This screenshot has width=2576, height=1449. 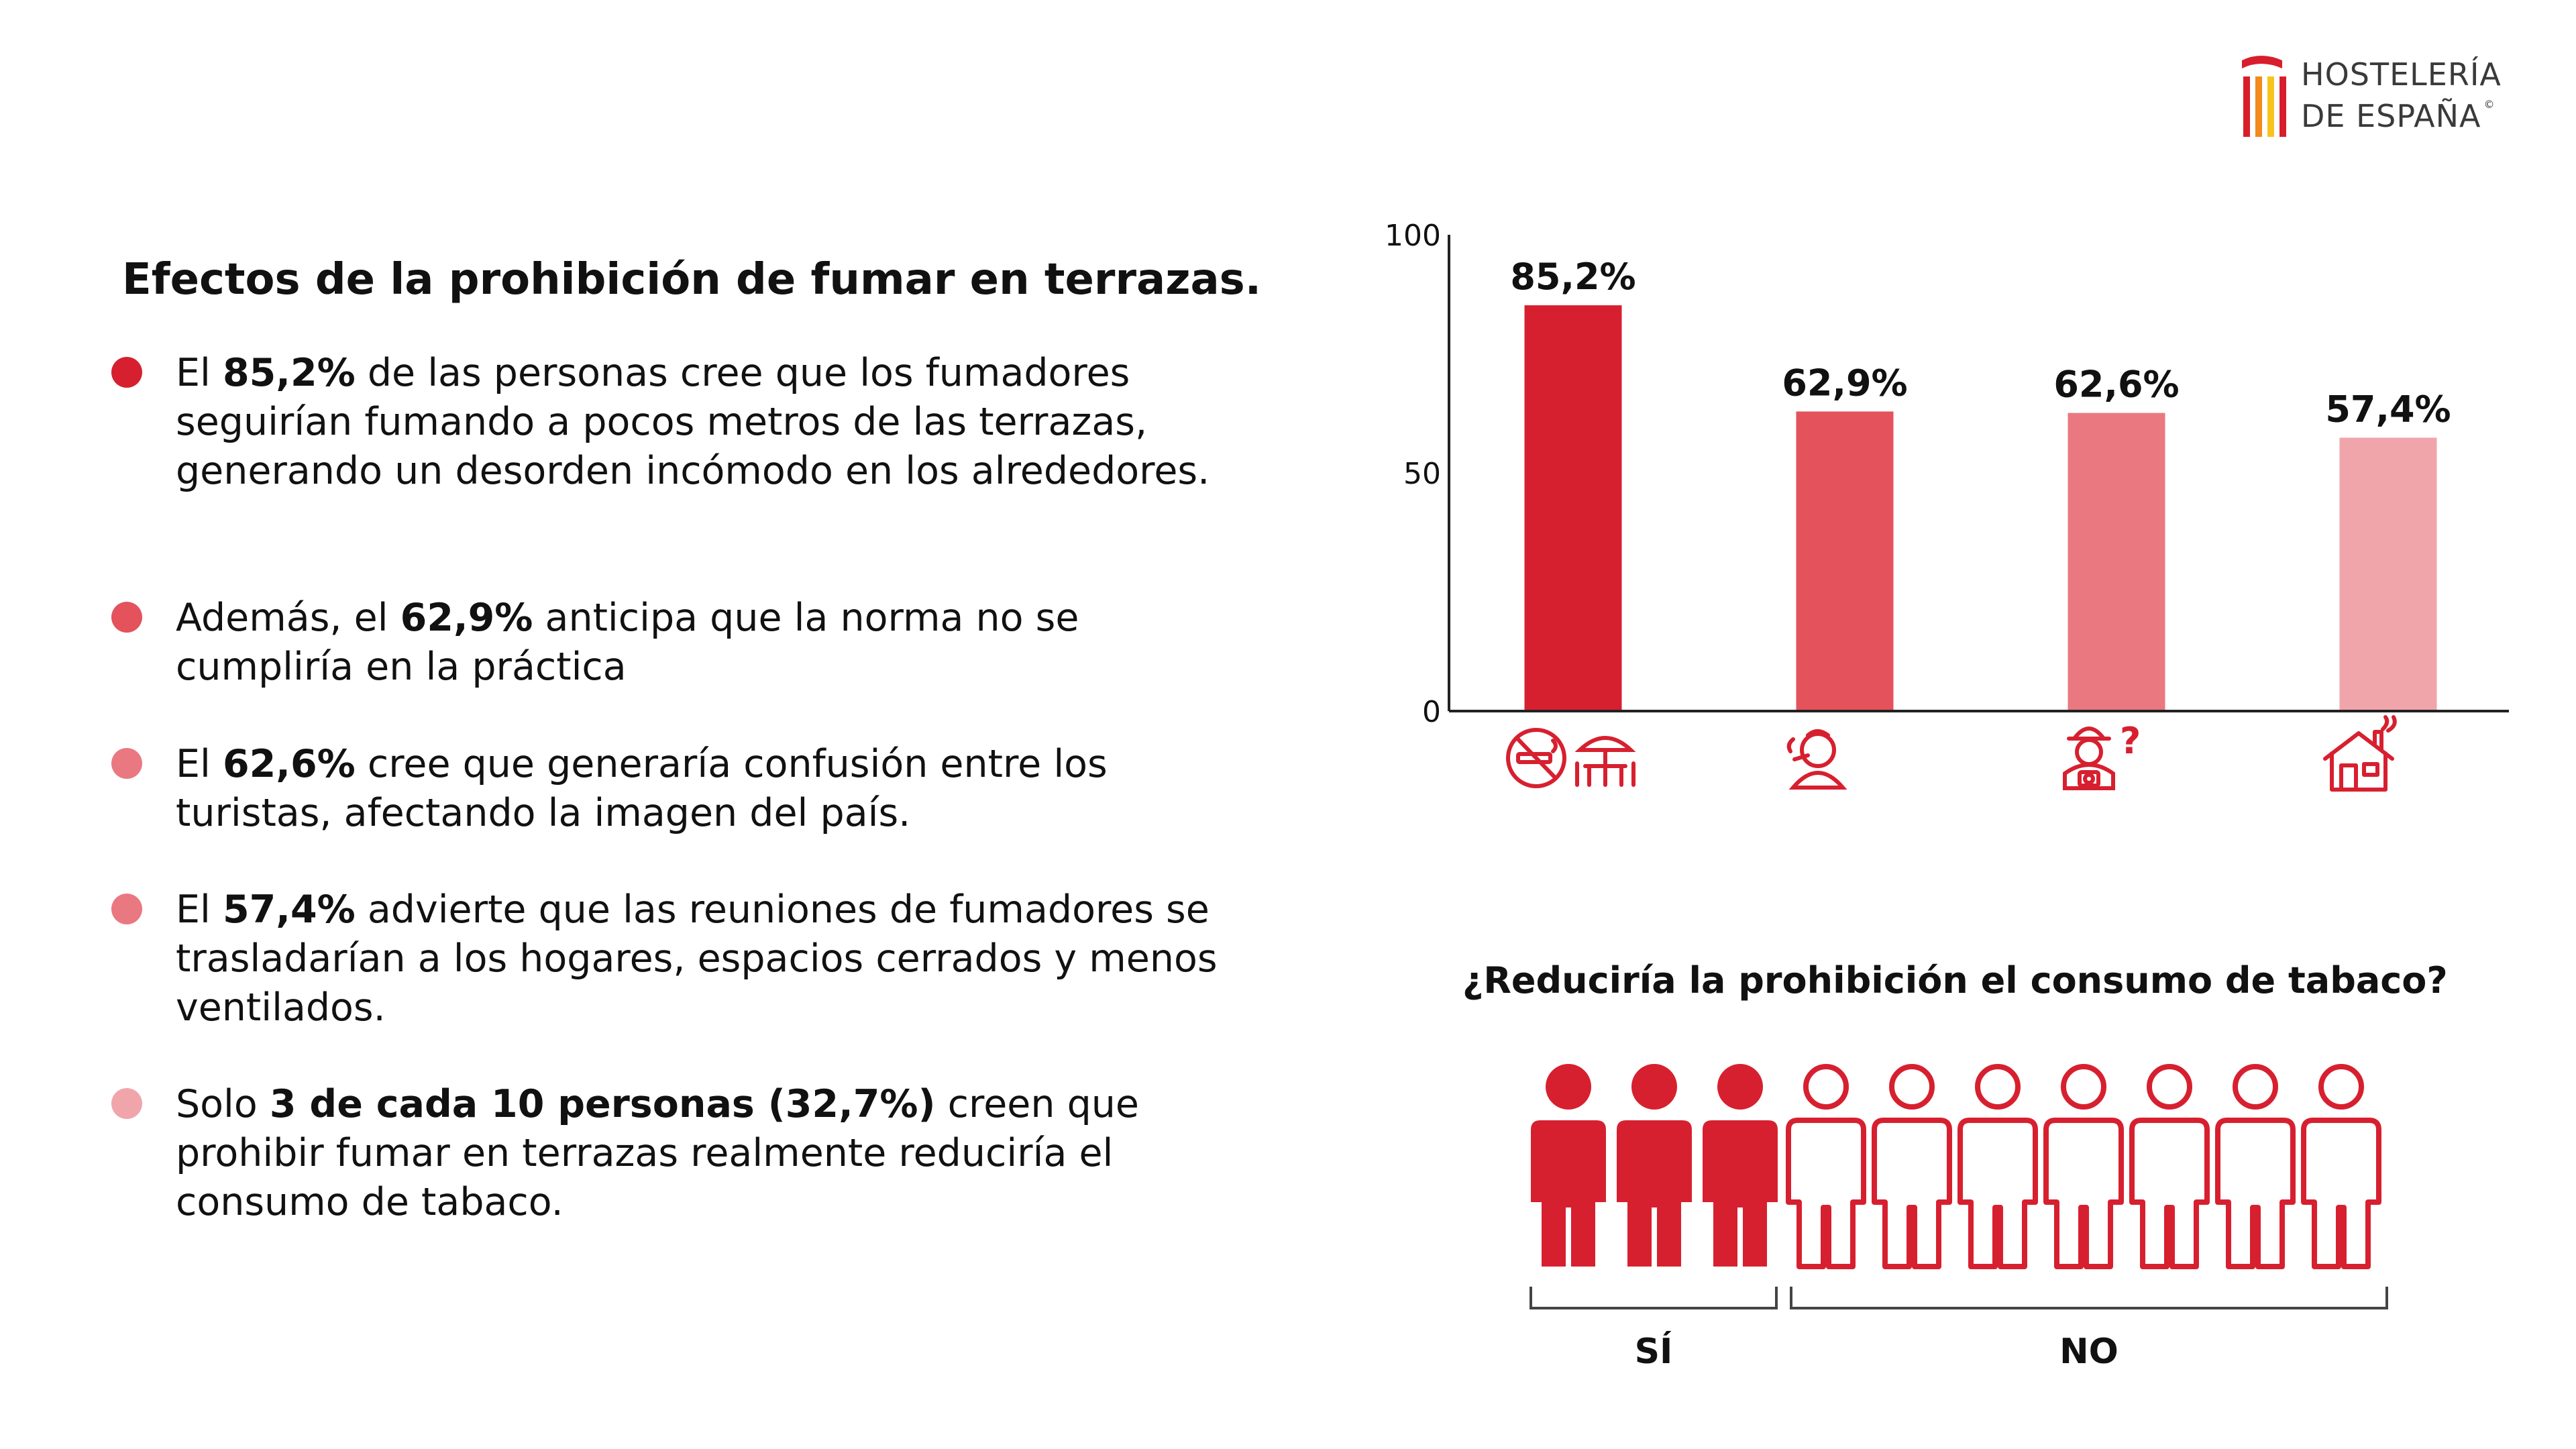 I want to click on chart-y-ticks: 0 50 100, so click(x=1413, y=474).